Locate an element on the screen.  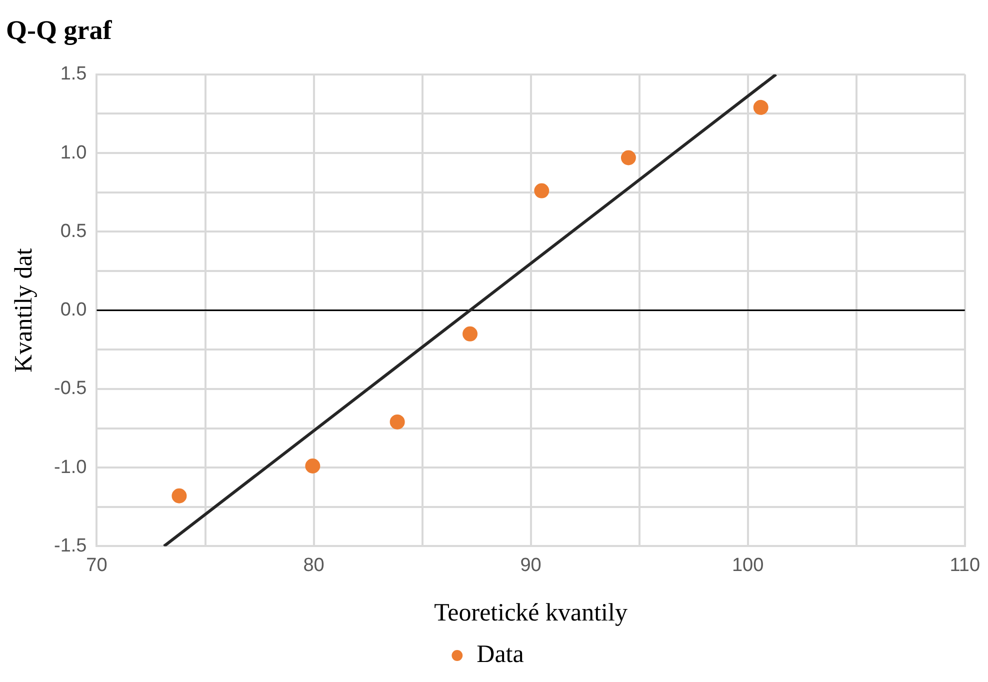
x-tick-label: 100 is located at coordinates (748, 565).